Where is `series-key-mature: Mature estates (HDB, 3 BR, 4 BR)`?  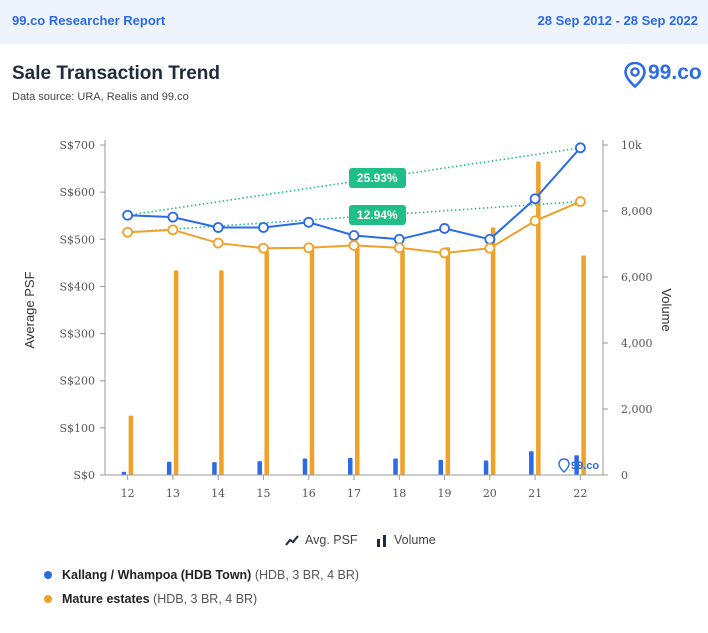 series-key-mature: Mature estates (HDB, 3 BR, 4 BR) is located at coordinates (151, 599).